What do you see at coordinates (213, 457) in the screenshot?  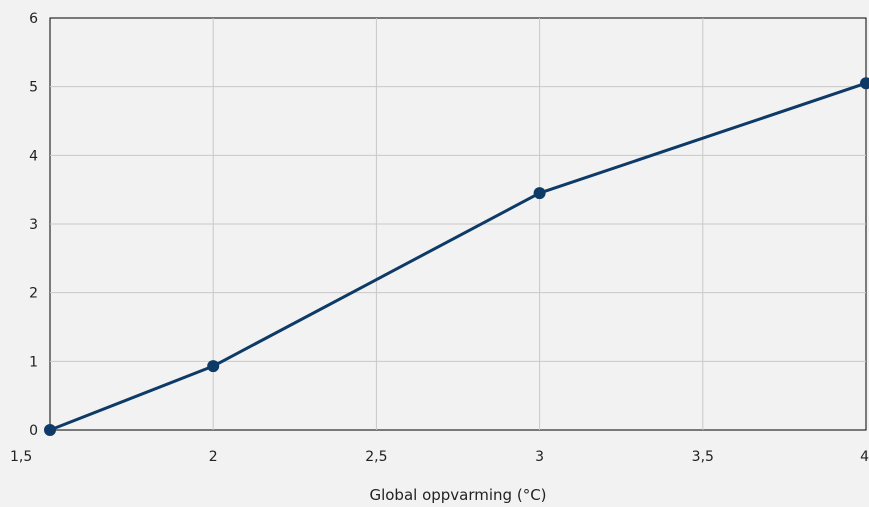 I see `x-tick-label: 2` at bounding box center [213, 457].